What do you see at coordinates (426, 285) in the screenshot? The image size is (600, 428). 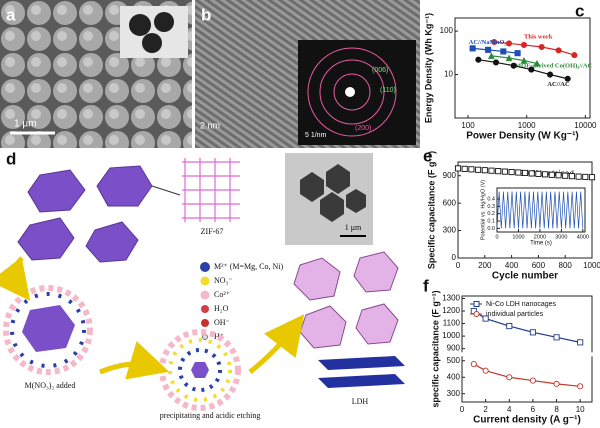 I see `panel-label: f` at bounding box center [426, 285].